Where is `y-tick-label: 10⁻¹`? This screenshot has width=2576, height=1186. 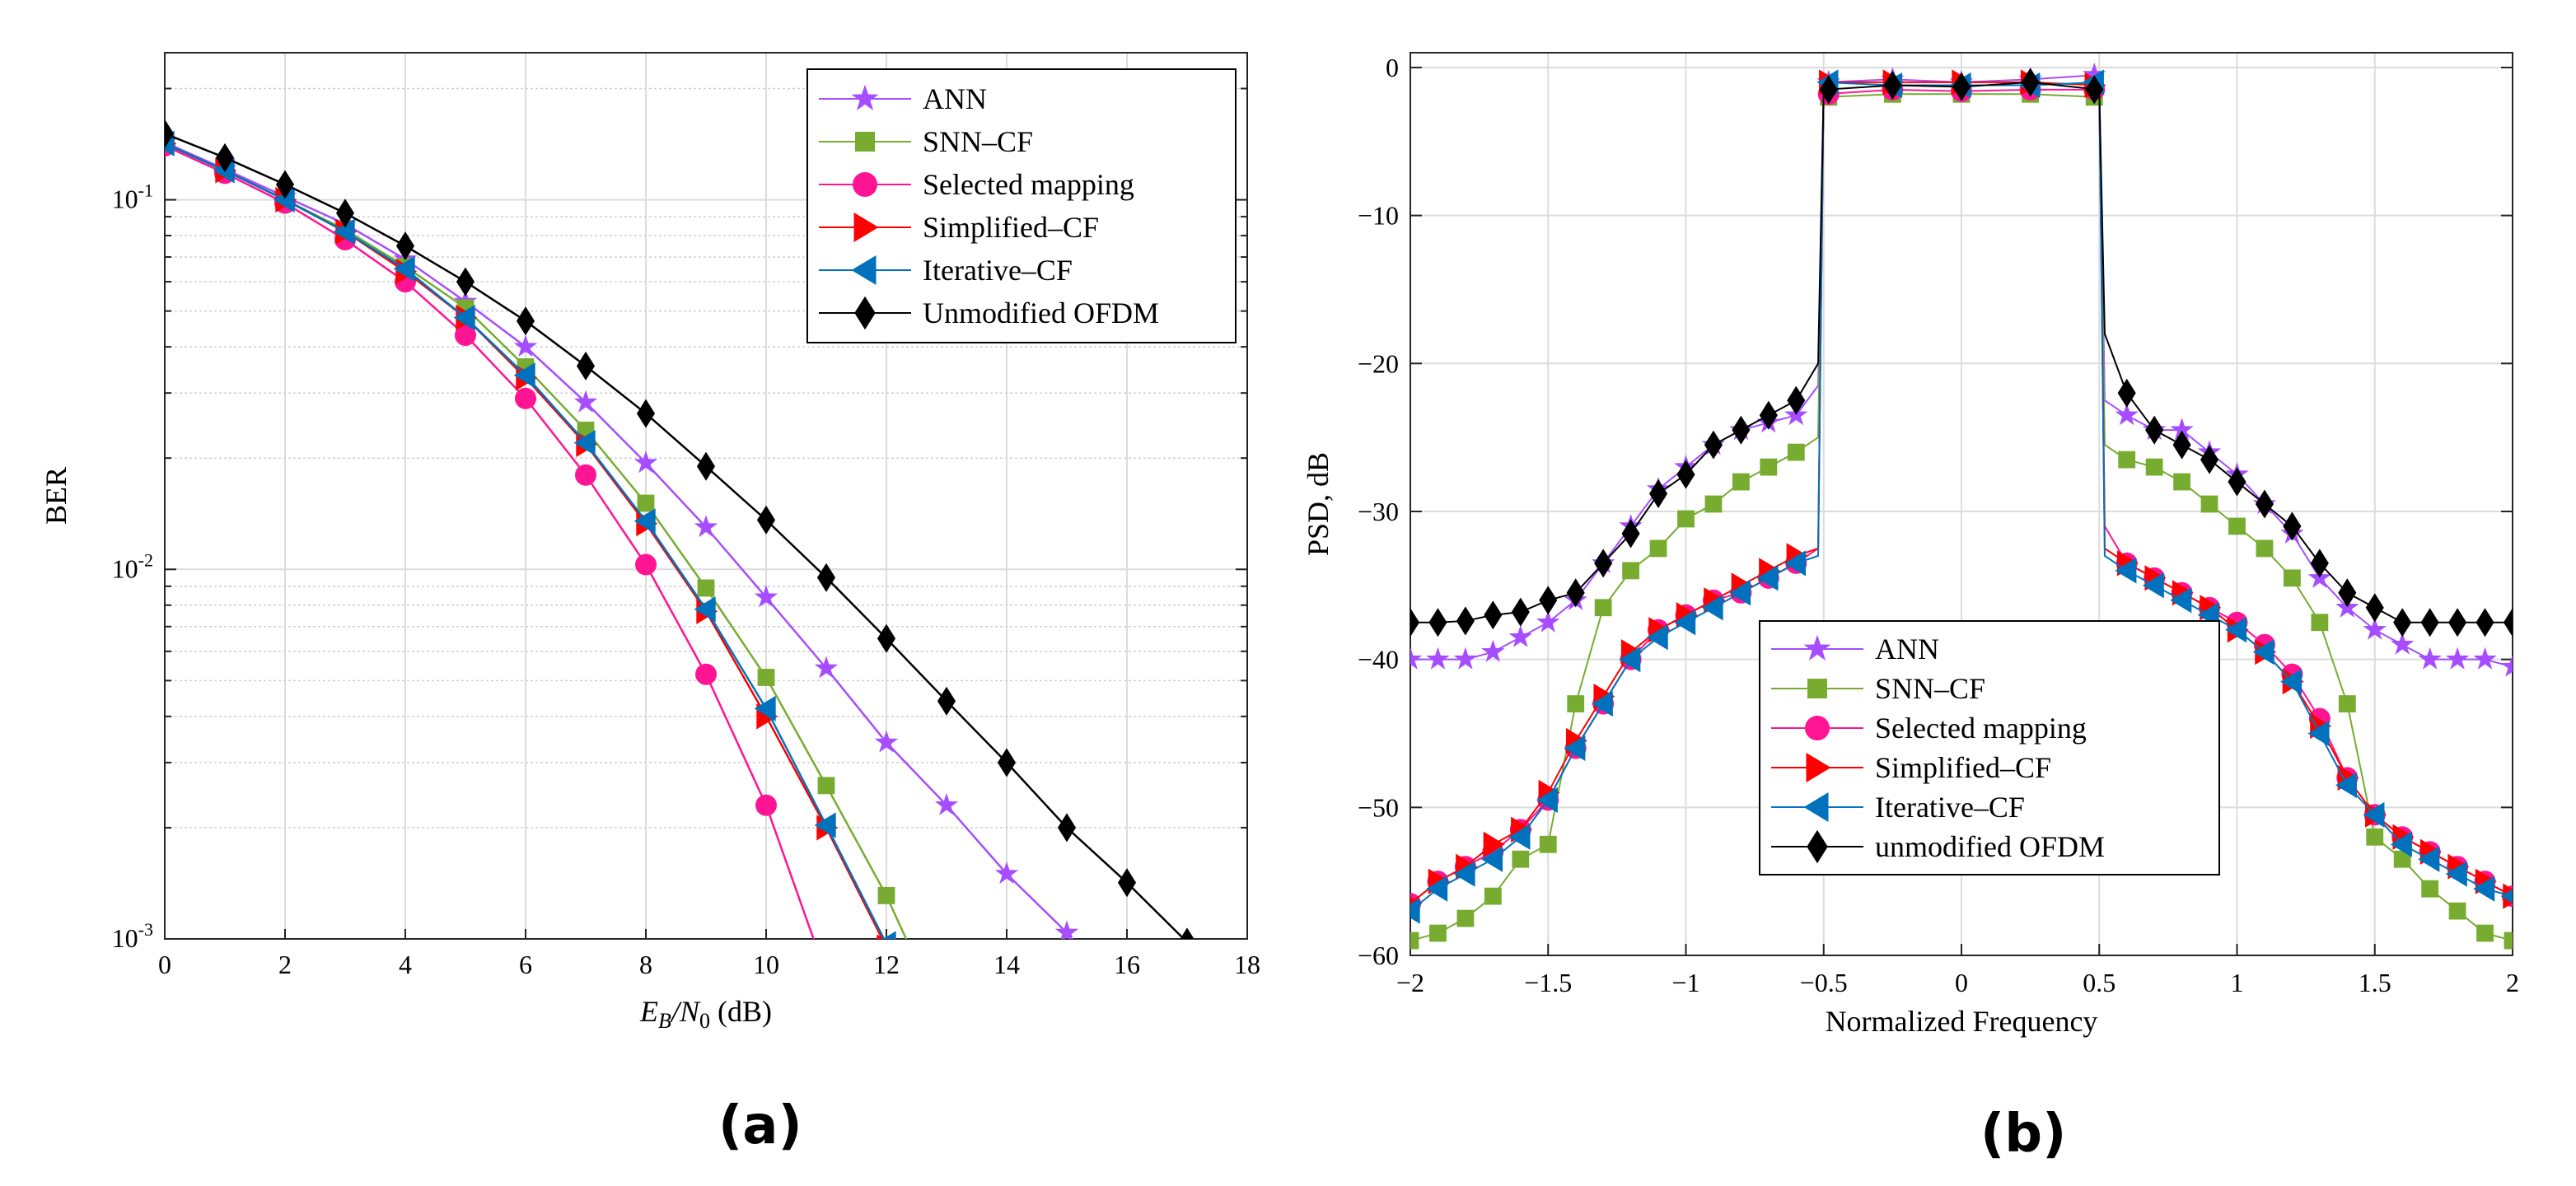 y-tick-label: 10⁻¹ is located at coordinates (132, 197).